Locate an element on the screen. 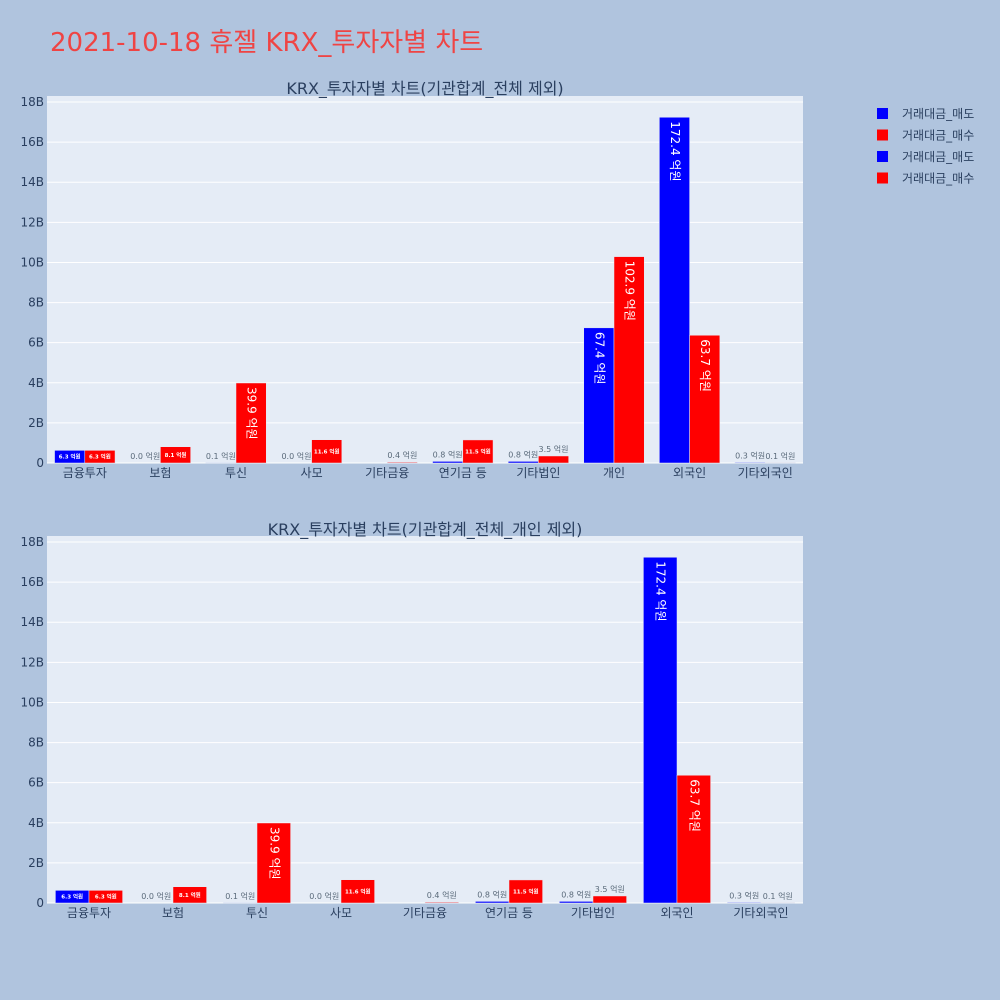 This screenshot has height=1000, width=1000. x-tick-label: 보험 is located at coordinates (173, 913).